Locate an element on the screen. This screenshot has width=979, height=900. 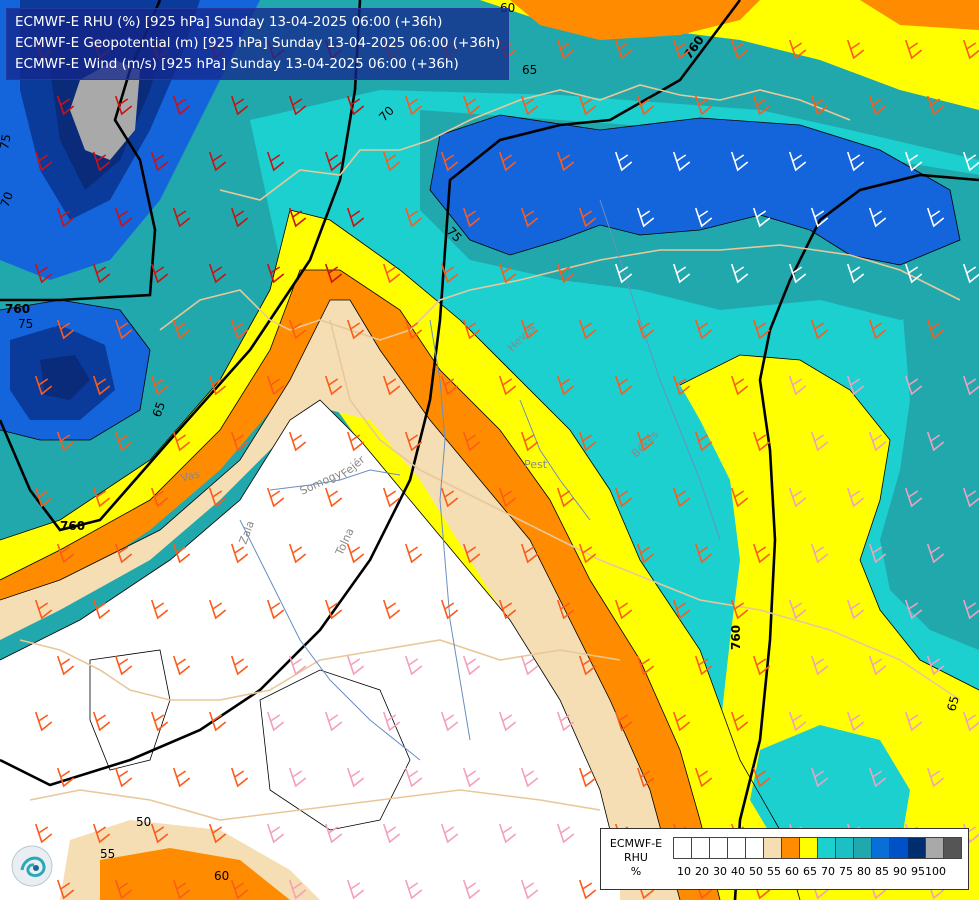
field-orange-south is located at coordinates (195, 874).